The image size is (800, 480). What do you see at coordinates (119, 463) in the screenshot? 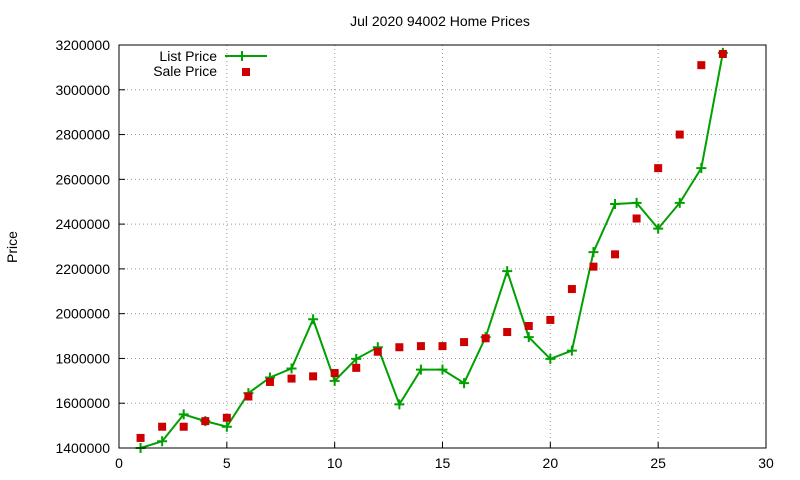
I see `x-tick-label: 0` at bounding box center [119, 463].